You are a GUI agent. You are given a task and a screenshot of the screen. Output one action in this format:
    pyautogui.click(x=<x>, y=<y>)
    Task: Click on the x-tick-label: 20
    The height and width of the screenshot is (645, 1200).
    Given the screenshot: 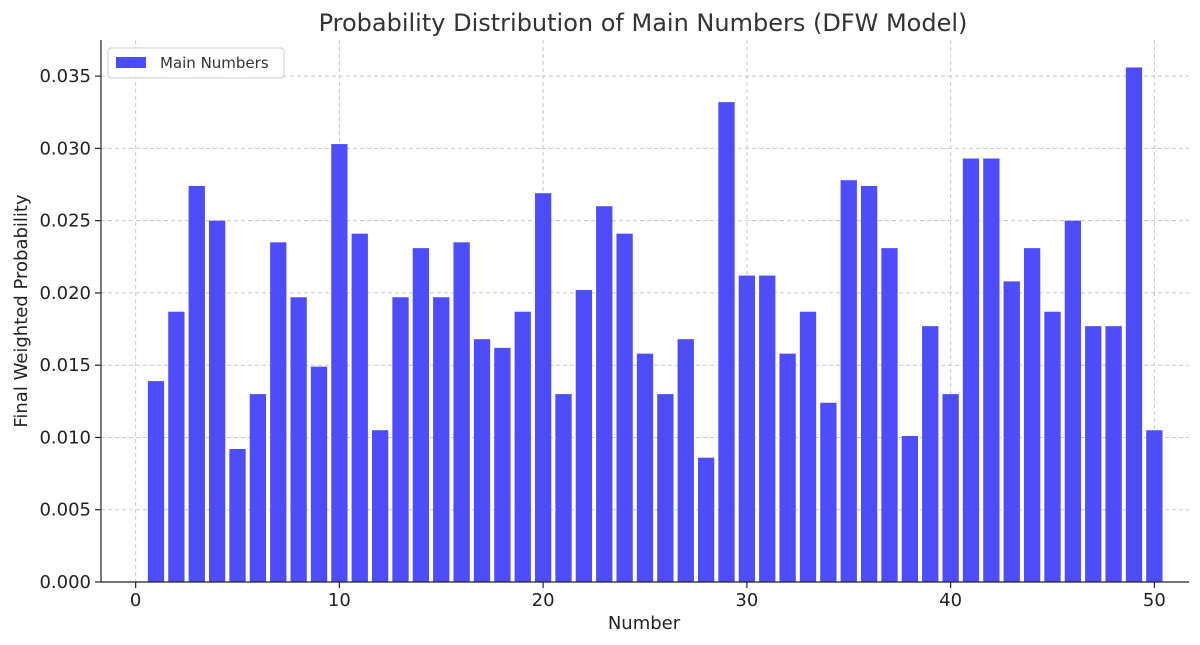 What is the action you would take?
    pyautogui.click(x=543, y=600)
    